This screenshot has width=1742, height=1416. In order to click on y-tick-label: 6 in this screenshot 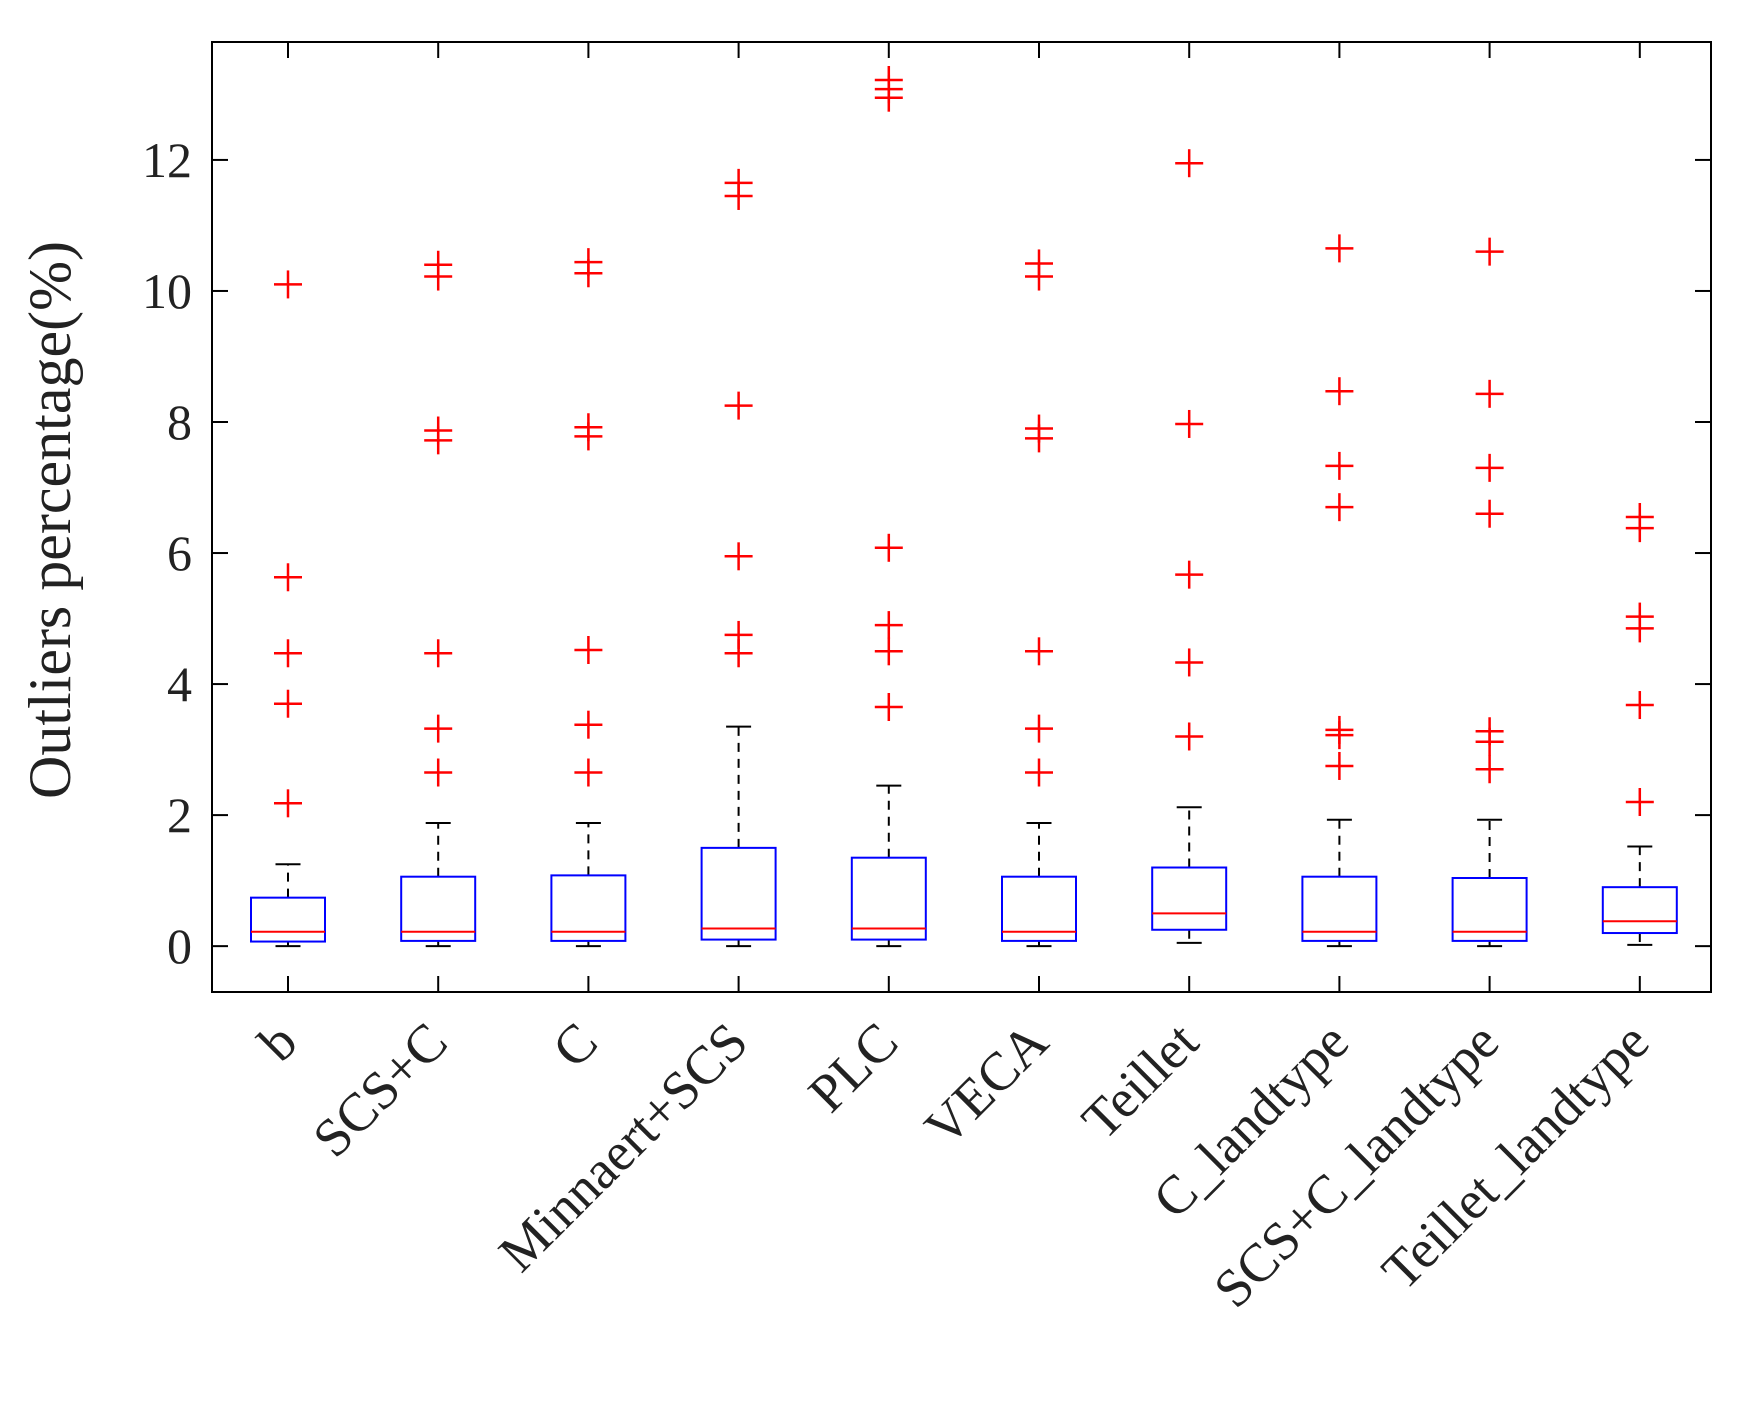, I will do `click(179, 553)`.